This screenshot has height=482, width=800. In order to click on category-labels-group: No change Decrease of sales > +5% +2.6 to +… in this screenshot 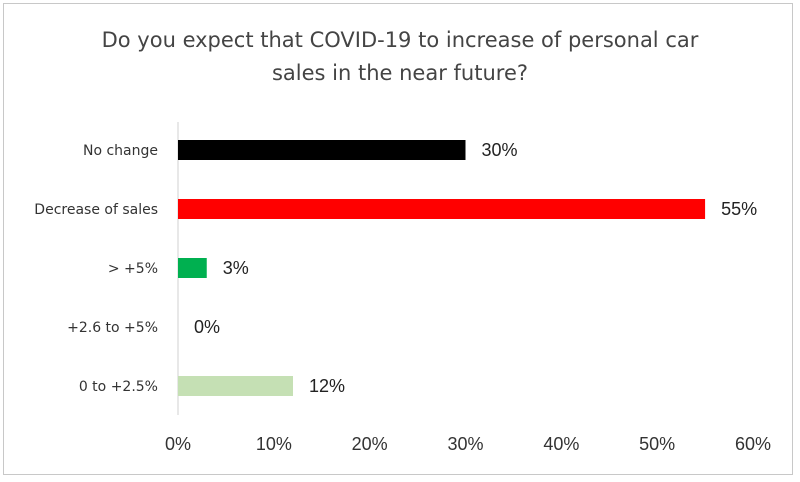, I will do `click(96, 269)`.